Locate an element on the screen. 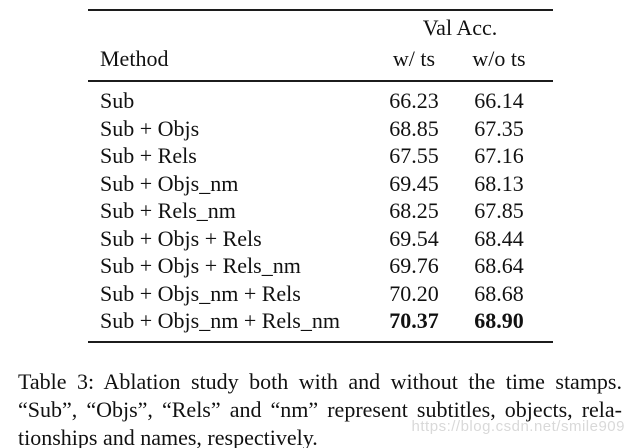 The width and height of the screenshot is (636, 448). table-row: Sub + Objs_nm 69.45 68.13 is located at coordinates (316, 185).